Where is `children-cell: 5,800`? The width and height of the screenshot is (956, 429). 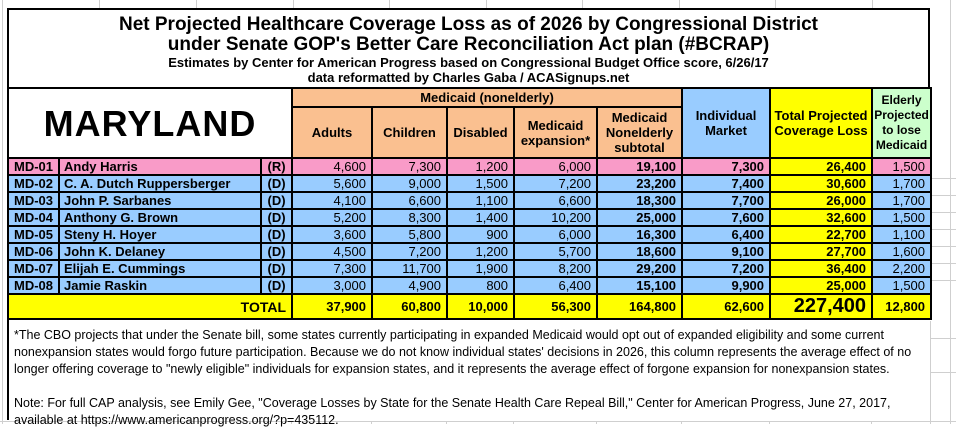
children-cell: 5,800 is located at coordinates (410, 234).